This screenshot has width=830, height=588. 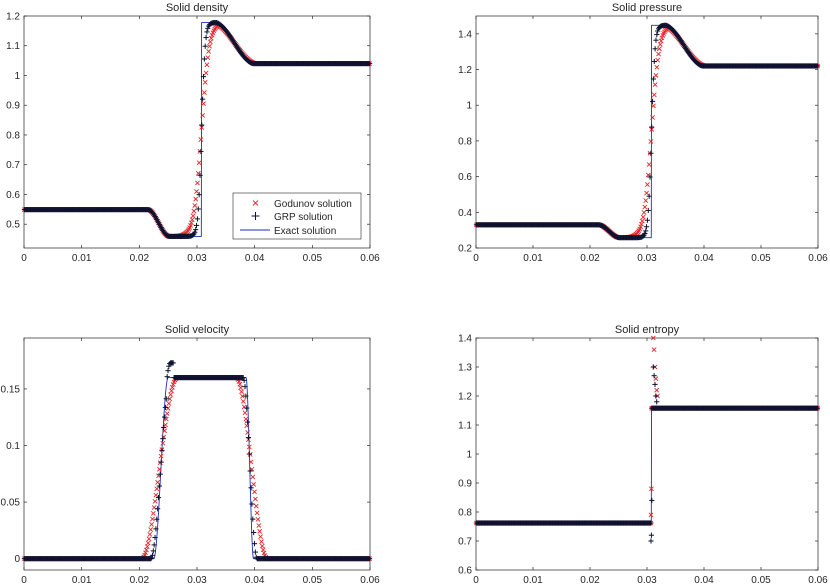 I want to click on density-ytick-label: 1, so click(x=17, y=76).